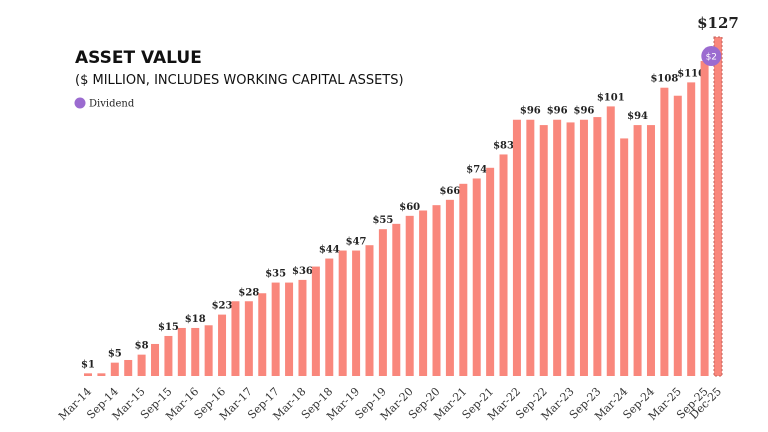 The width and height of the screenshot is (768, 432). Describe the element at coordinates (222, 306) in the screenshot. I see `data-label: $23` at that location.